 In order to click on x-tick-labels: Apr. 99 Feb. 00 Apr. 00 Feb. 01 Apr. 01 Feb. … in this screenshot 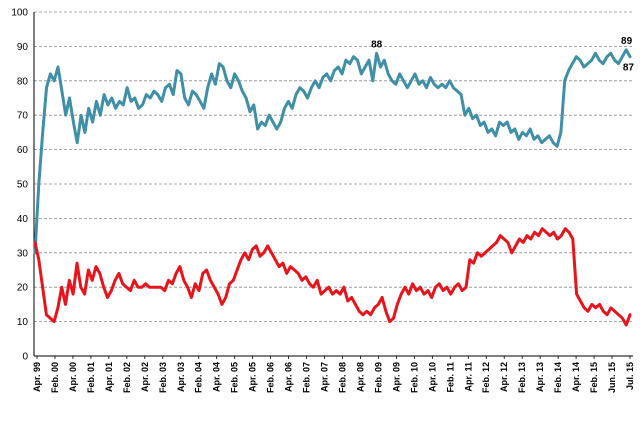, I will do `click(333, 377)`.